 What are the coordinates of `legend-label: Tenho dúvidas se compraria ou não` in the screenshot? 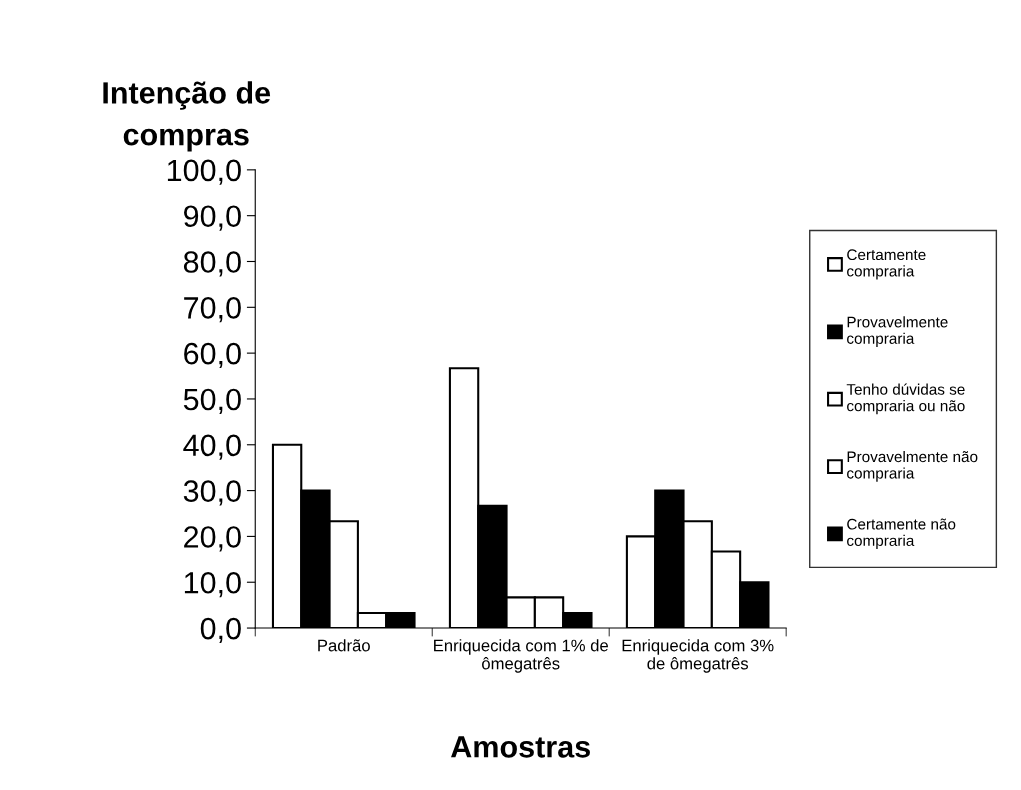 It's located at (905, 399).